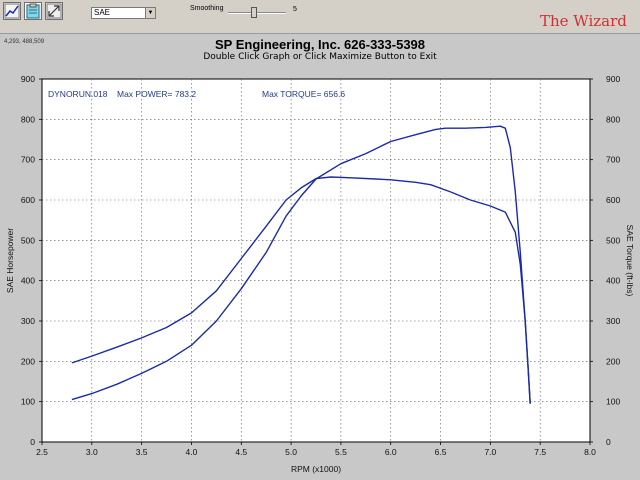 The image size is (640, 480). Describe the element at coordinates (123, 13) in the screenshot. I see `correction-select: SAE ▼` at that location.